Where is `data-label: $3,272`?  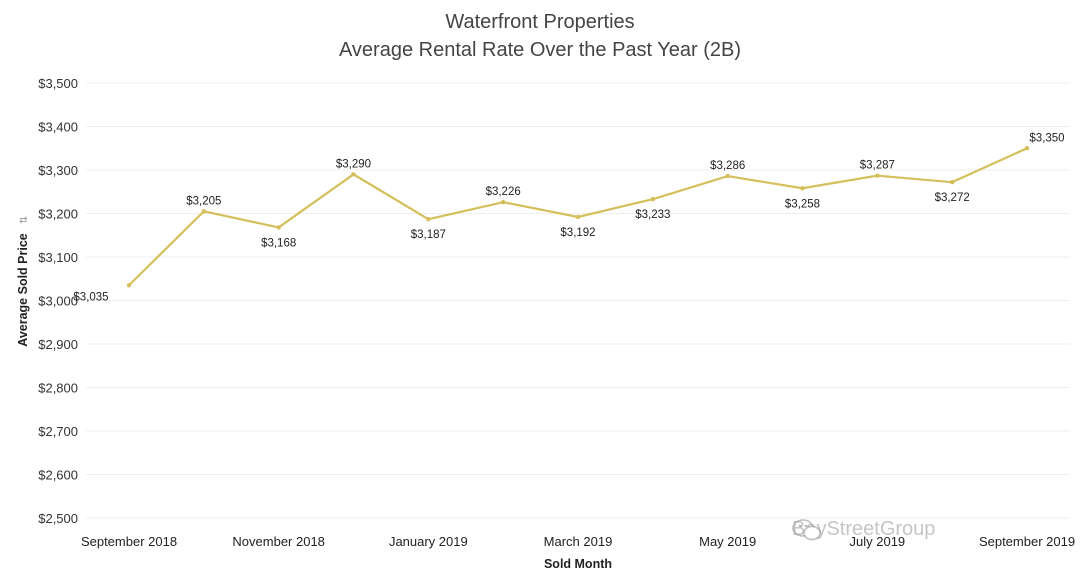
data-label: $3,272 is located at coordinates (952, 198).